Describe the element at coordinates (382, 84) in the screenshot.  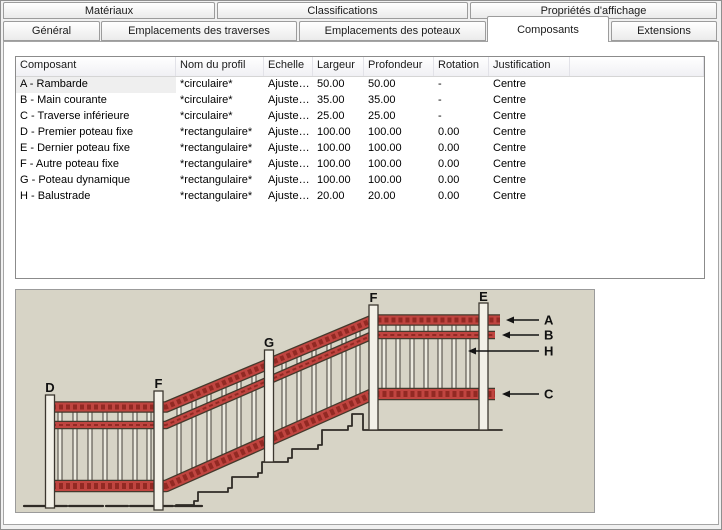
I see `cell: 50.00` at that location.